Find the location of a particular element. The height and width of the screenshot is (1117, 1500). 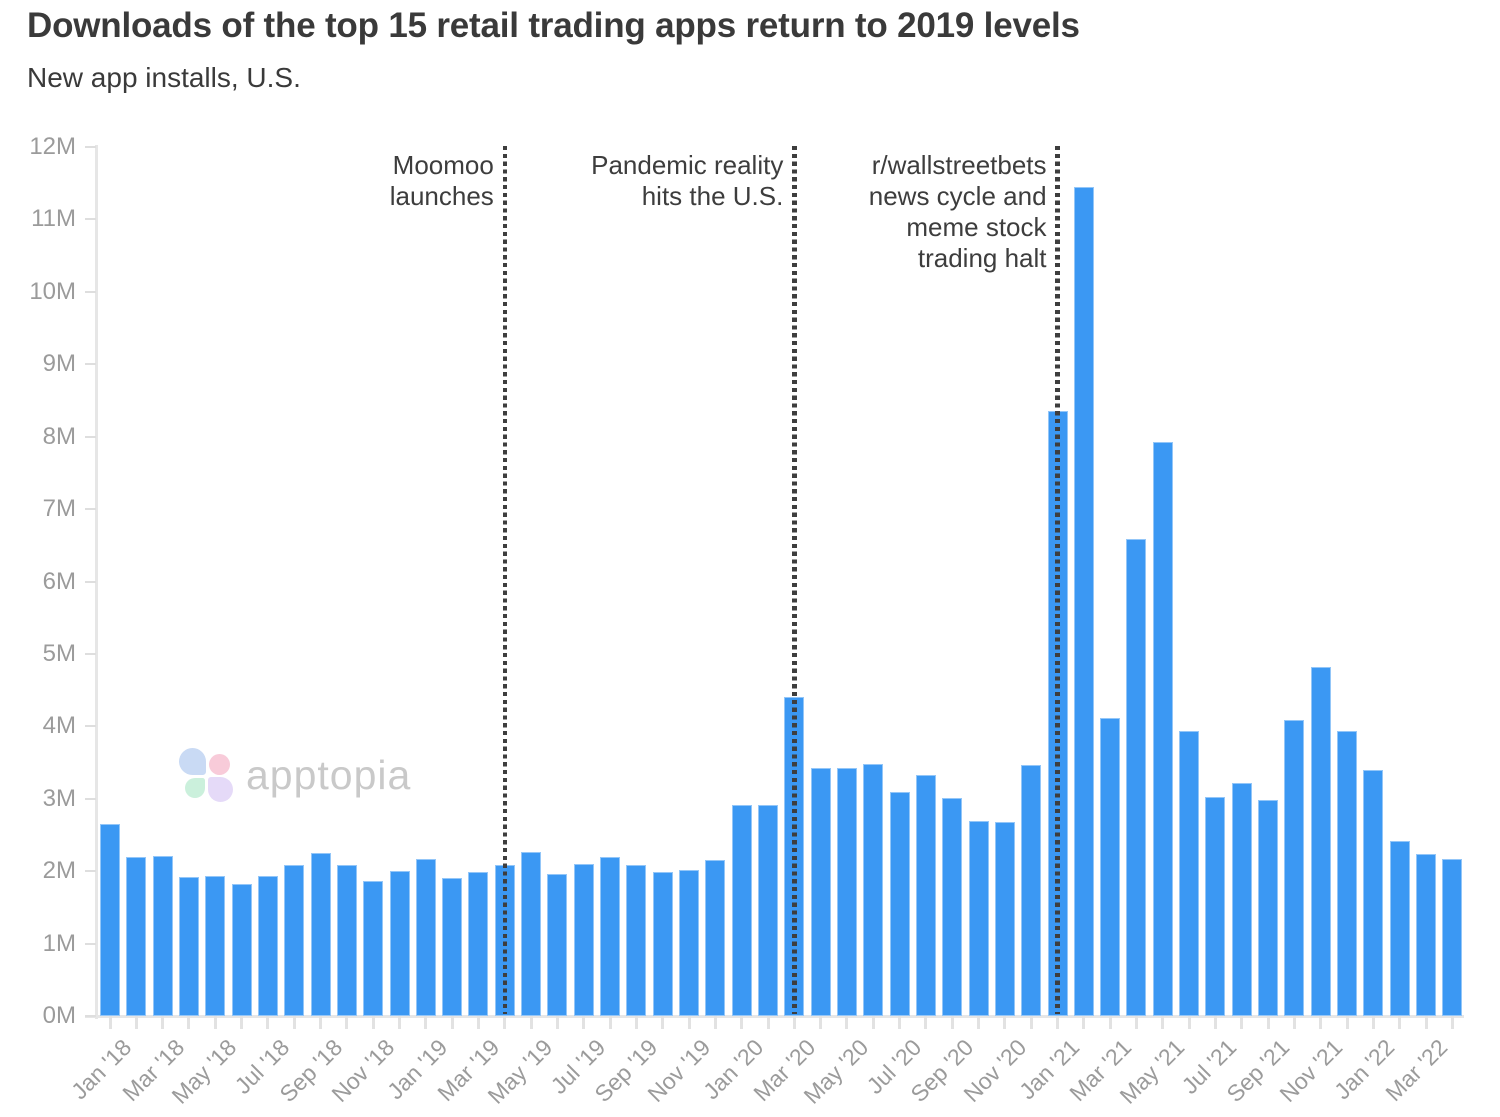

x-axis-line is located at coordinates (774, 1016).